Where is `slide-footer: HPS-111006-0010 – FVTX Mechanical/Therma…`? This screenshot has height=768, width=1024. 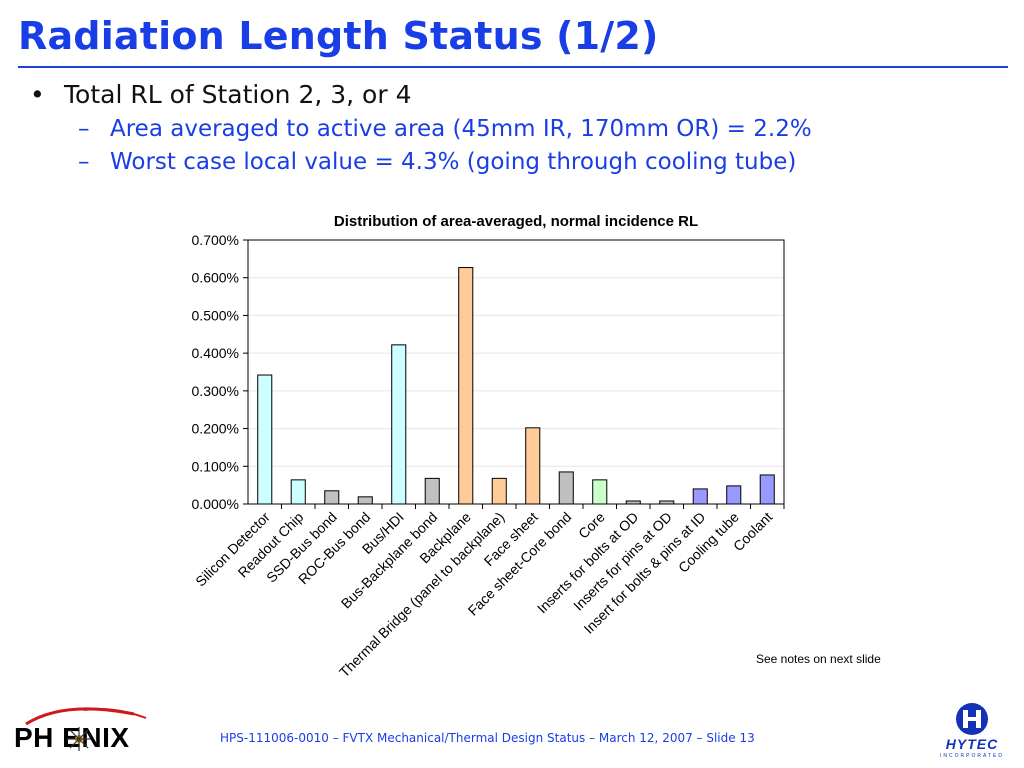
slide-footer: HPS-111006-0010 – FVTX Mechanical/Therma… is located at coordinates (487, 738).